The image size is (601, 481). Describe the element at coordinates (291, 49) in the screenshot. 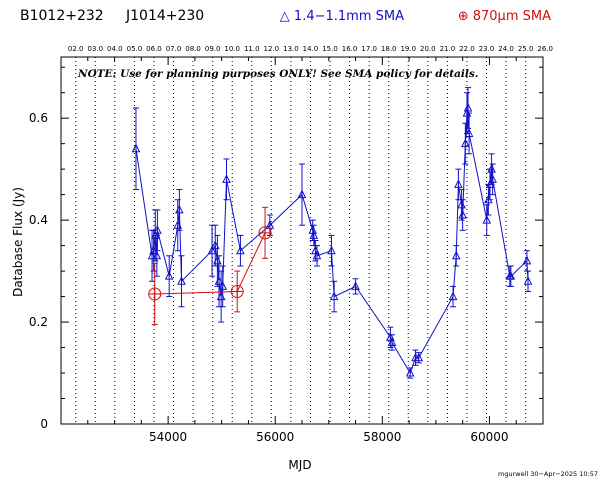

I see `year-marker-label: 13.0` at that location.